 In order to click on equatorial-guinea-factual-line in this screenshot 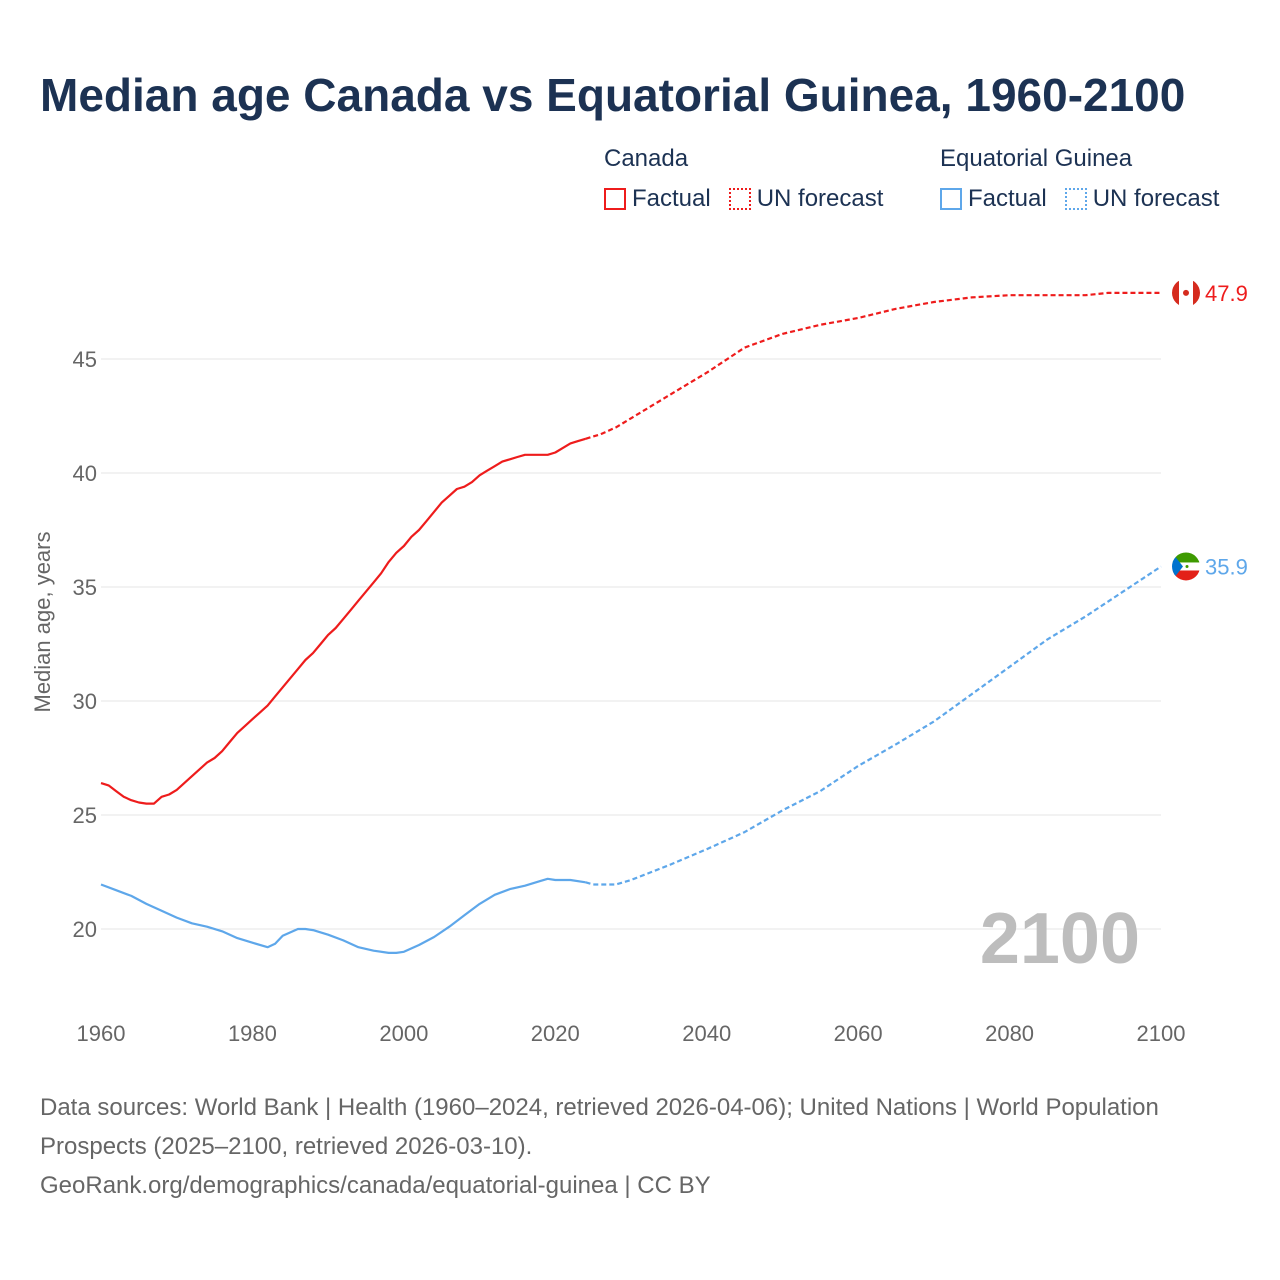, I will do `click(343, 915)`.